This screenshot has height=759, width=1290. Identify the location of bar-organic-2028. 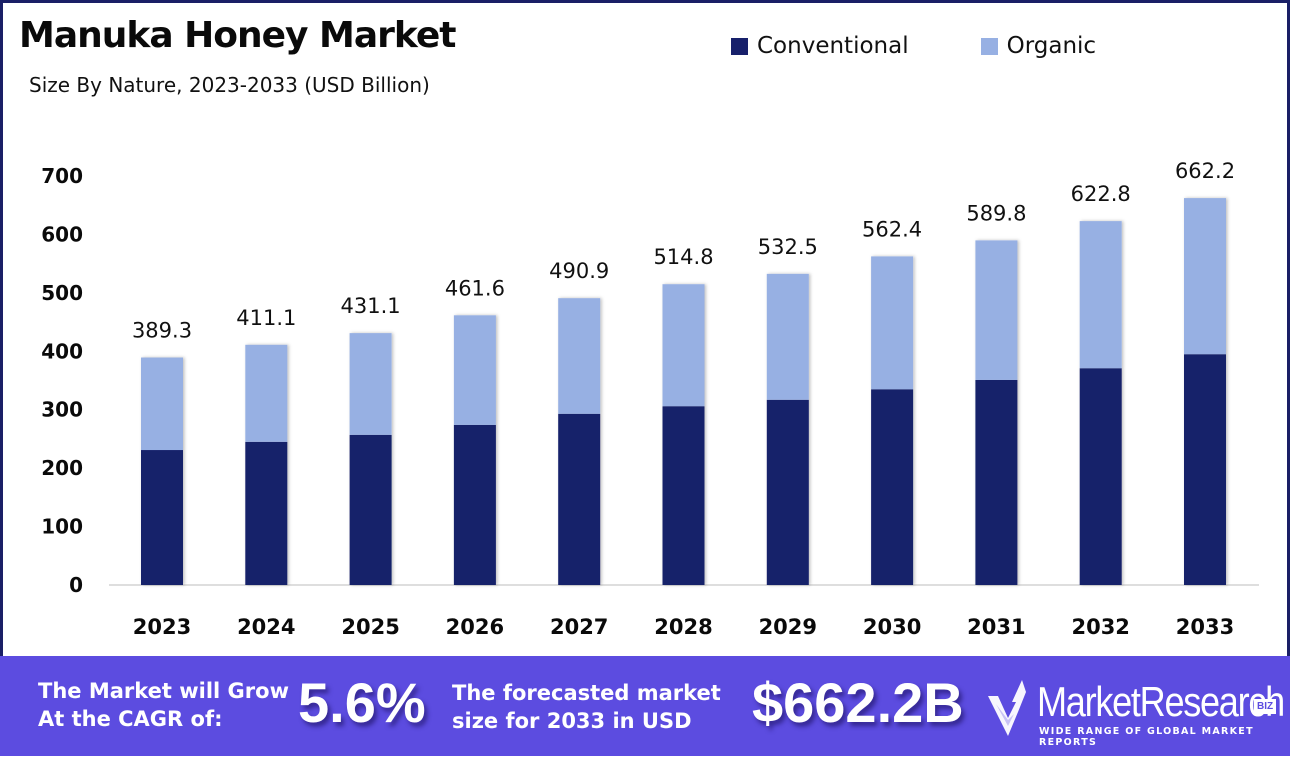
(683, 345).